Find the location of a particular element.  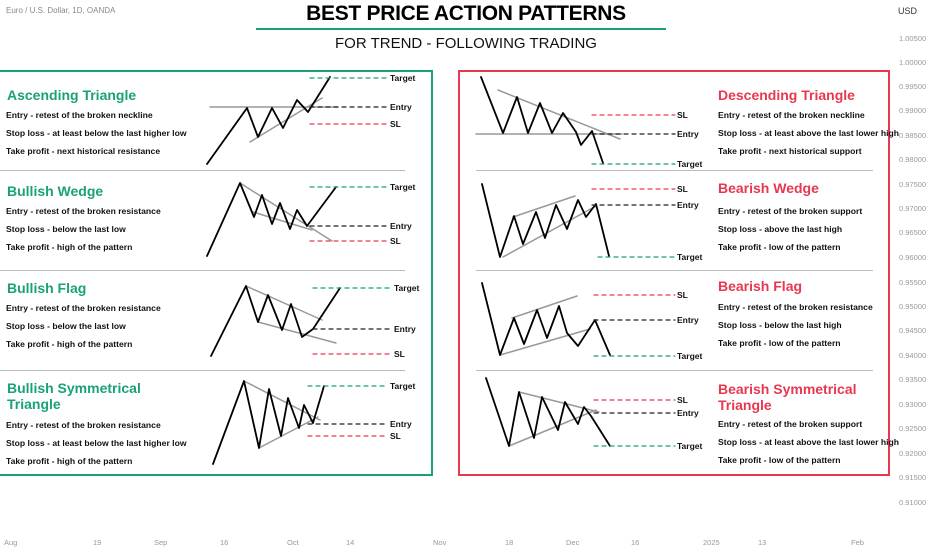

pattern-title-bearish-wedge: Bearish Wedge is located at coordinates (768, 188).